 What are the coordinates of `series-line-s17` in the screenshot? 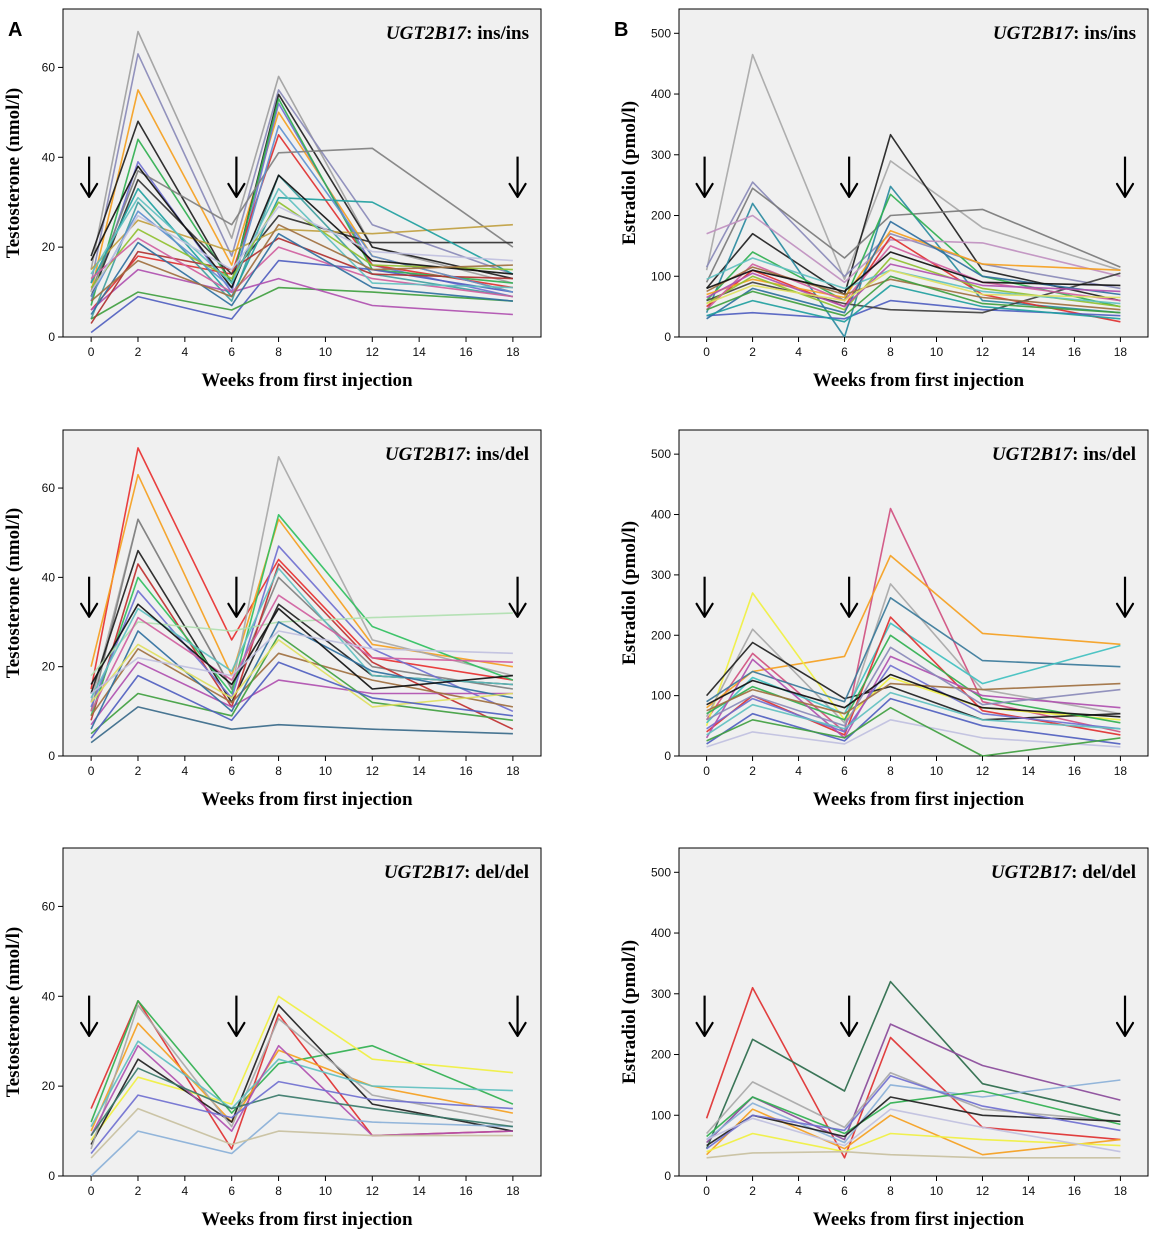 It's located at (301, 646).